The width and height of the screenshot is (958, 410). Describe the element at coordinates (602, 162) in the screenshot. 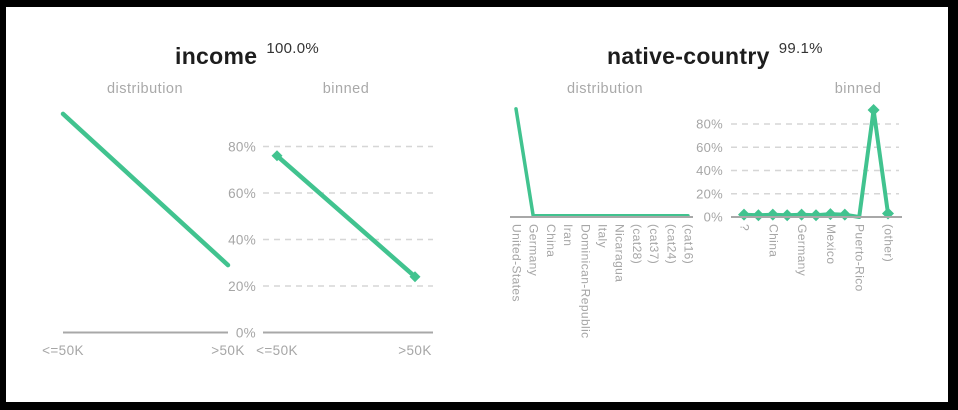

I see `native-country-distribution-line` at that location.